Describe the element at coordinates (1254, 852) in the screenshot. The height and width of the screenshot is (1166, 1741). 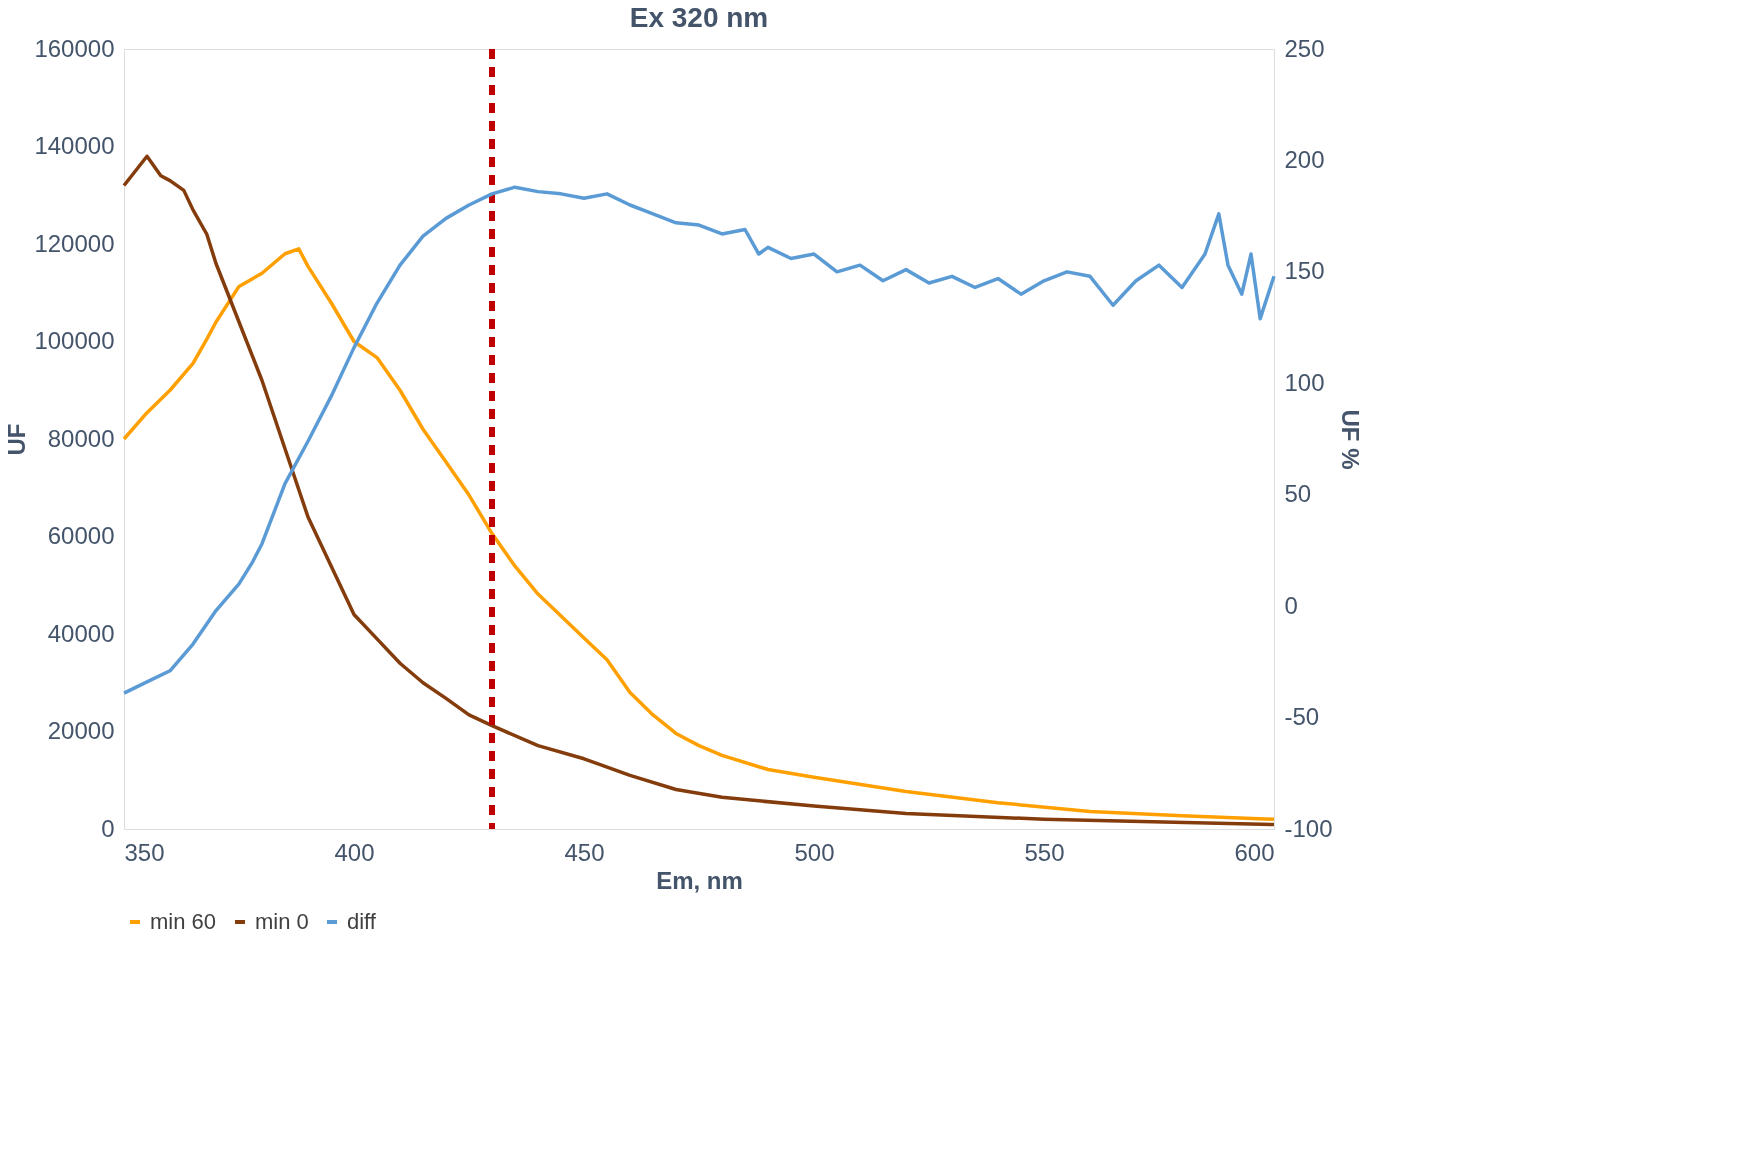
I see `x-tick-label: 600` at that location.